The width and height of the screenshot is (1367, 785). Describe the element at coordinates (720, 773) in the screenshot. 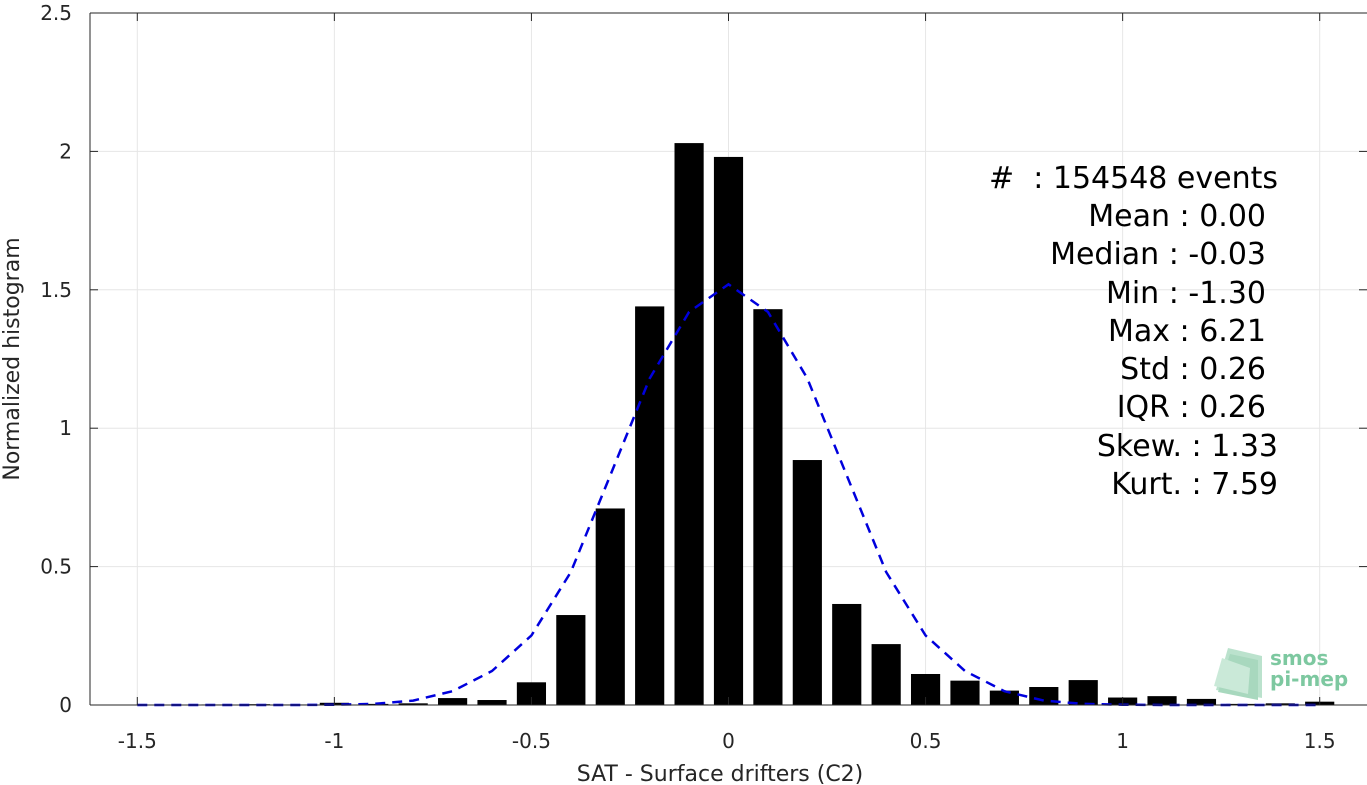

I see `x-axis-title: SAT - Surface drifters (C2)` at that location.